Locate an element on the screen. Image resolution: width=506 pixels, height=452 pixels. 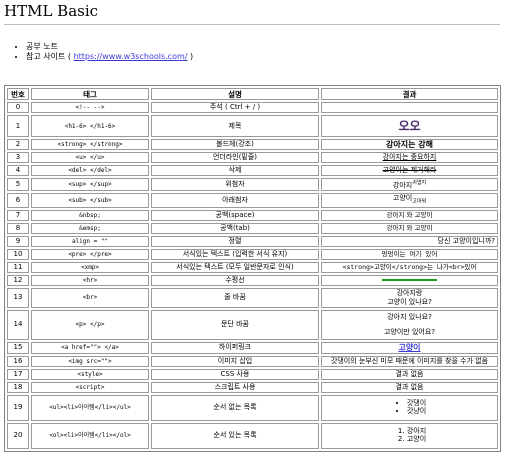
row-num: 14 is located at coordinates (18, 325).